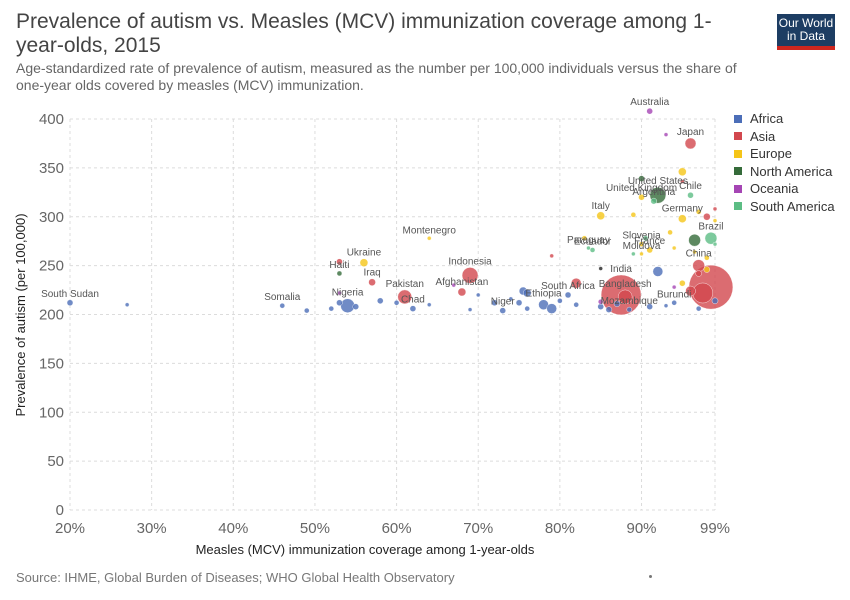 The width and height of the screenshot is (850, 600). Describe the element at coordinates (784, 119) in the screenshot. I see `legend-item: Africa` at that location.